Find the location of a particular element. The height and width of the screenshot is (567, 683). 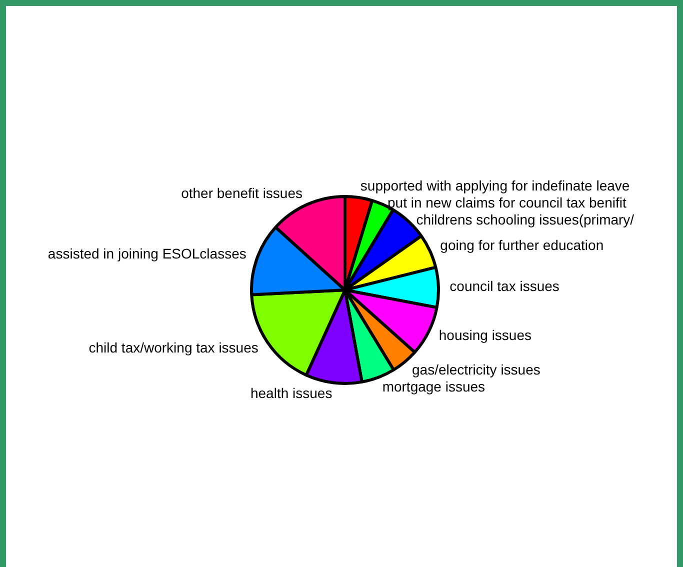

slice-label: child tax/working tax issues is located at coordinates (173, 348).